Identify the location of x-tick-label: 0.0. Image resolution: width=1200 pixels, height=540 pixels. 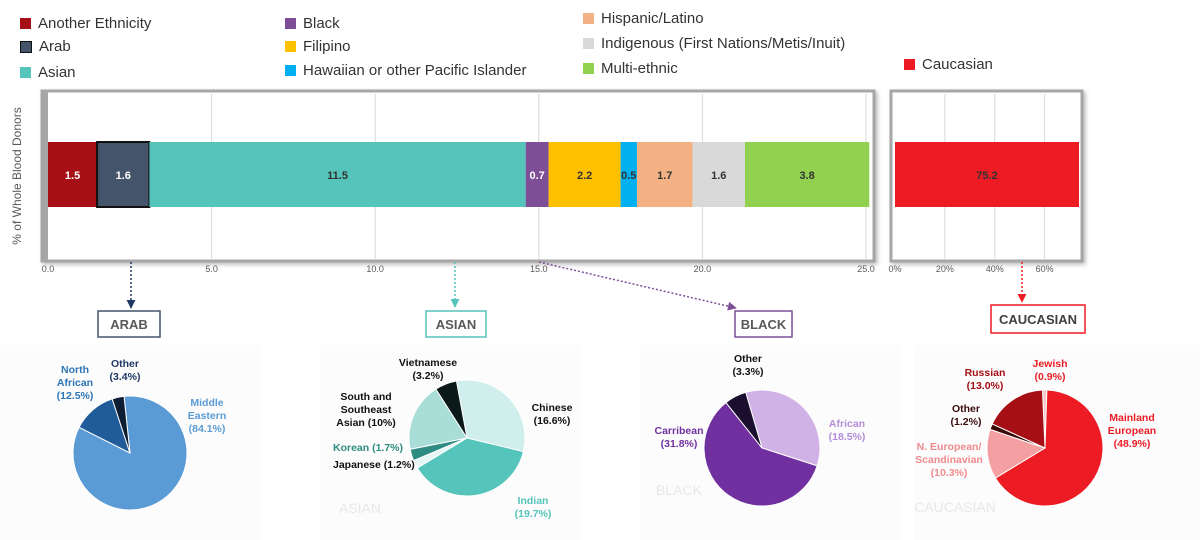
(48, 269).